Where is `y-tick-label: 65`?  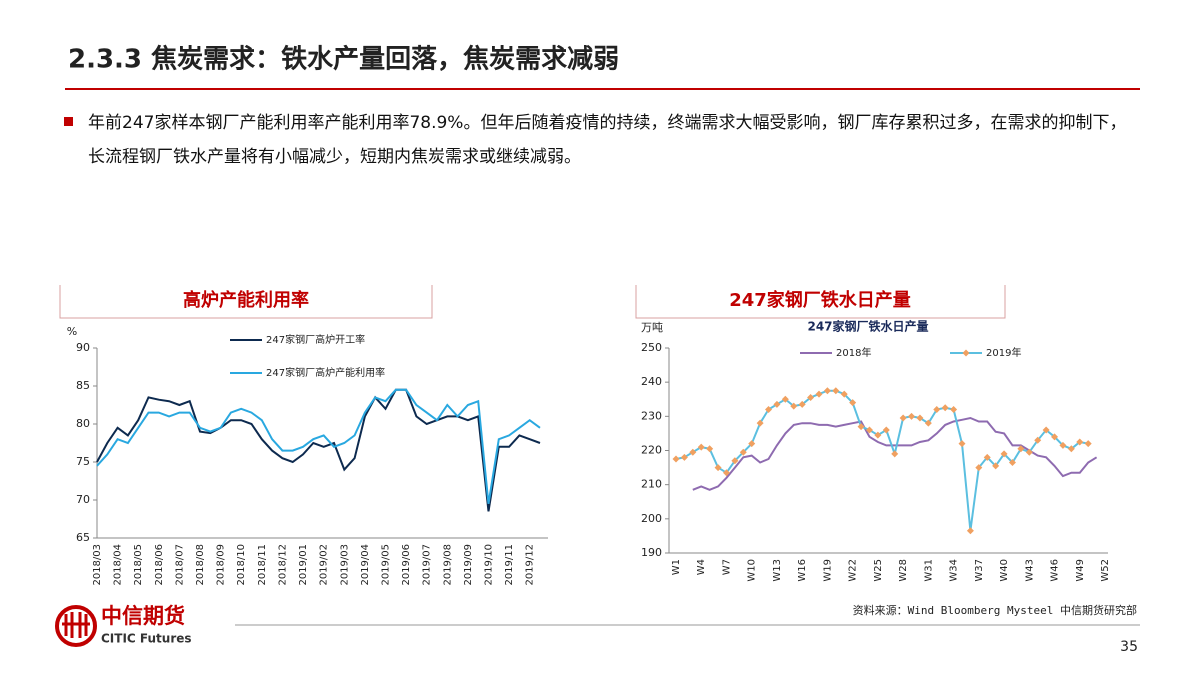
y-tick-label: 65 is located at coordinates (83, 537).